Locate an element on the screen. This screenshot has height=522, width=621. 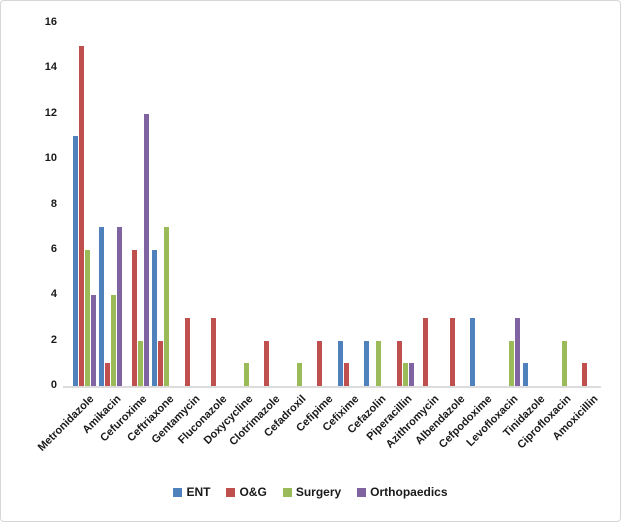
bar-group-gentamycin is located at coordinates (190, 193).